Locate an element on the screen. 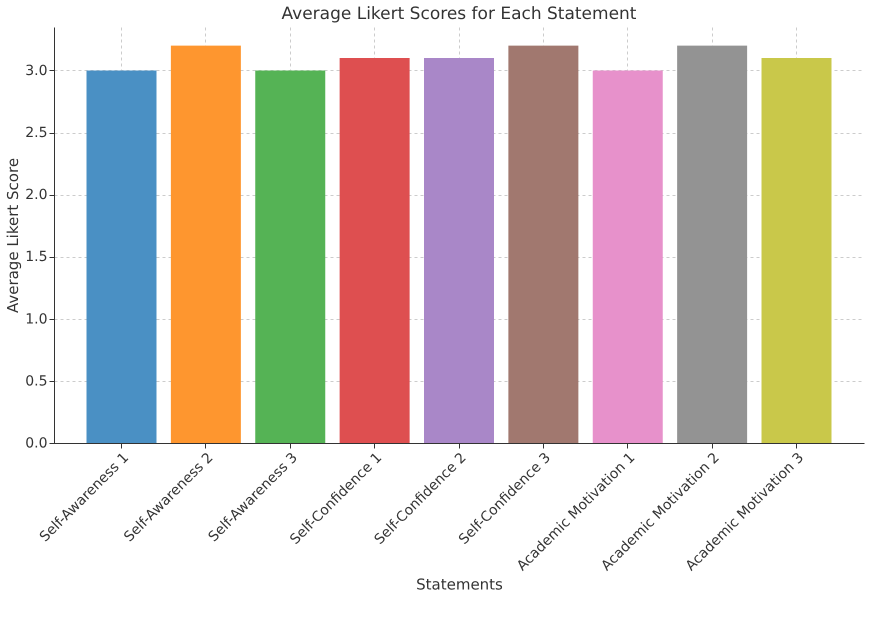 This screenshot has height=642, width=891. chart-title: Average Likert Scores for Each Statement is located at coordinates (459, 14).